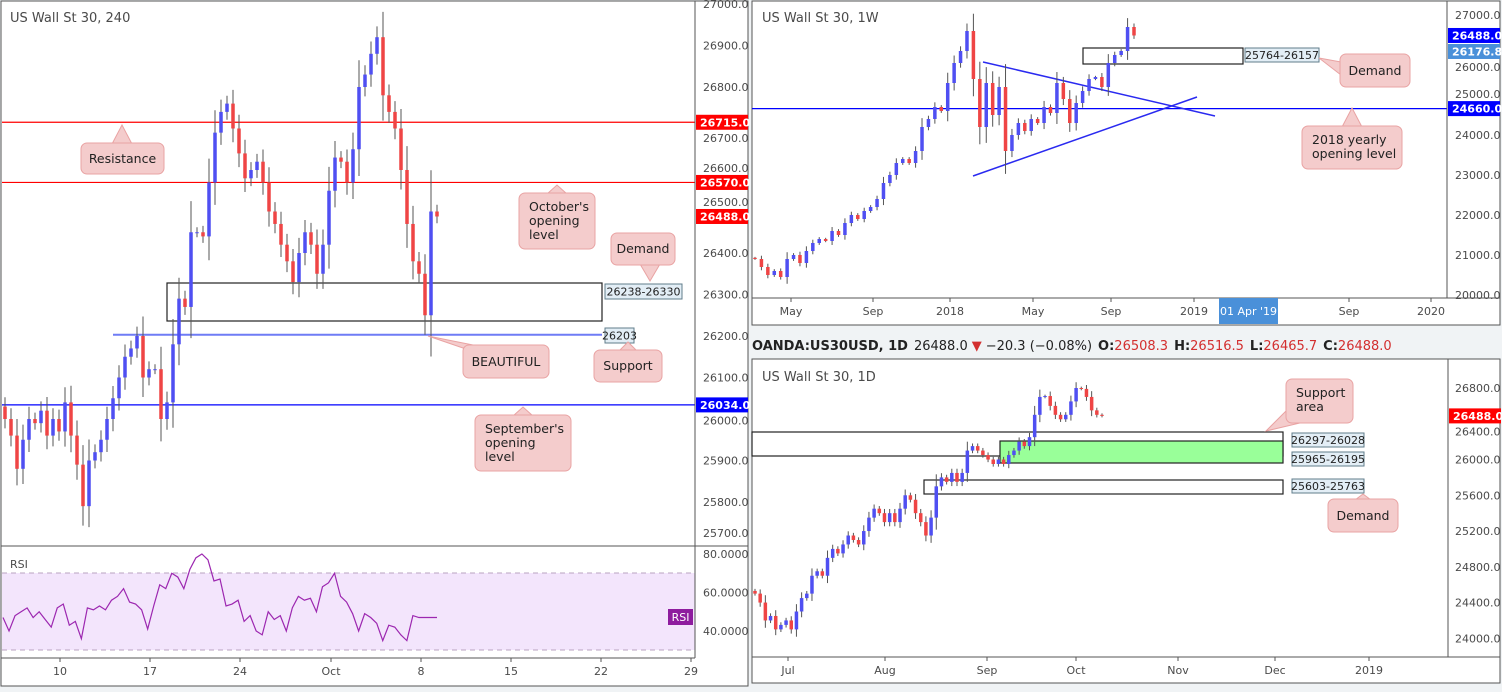 The image size is (1502, 692). Describe the element at coordinates (1374, 70) in the screenshot. I see `callout-weekly-demand-text: Demand` at that location.